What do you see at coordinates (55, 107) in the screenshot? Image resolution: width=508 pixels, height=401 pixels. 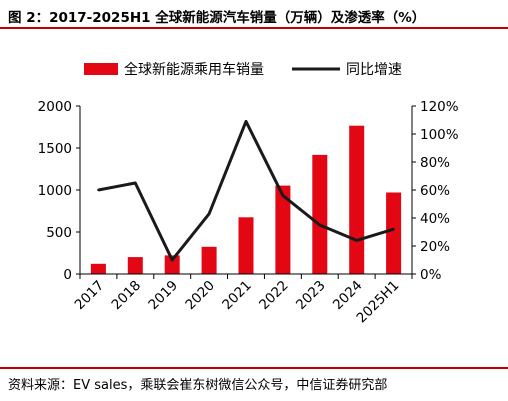 I see `y-left-tick-label: 2000` at bounding box center [55, 107].